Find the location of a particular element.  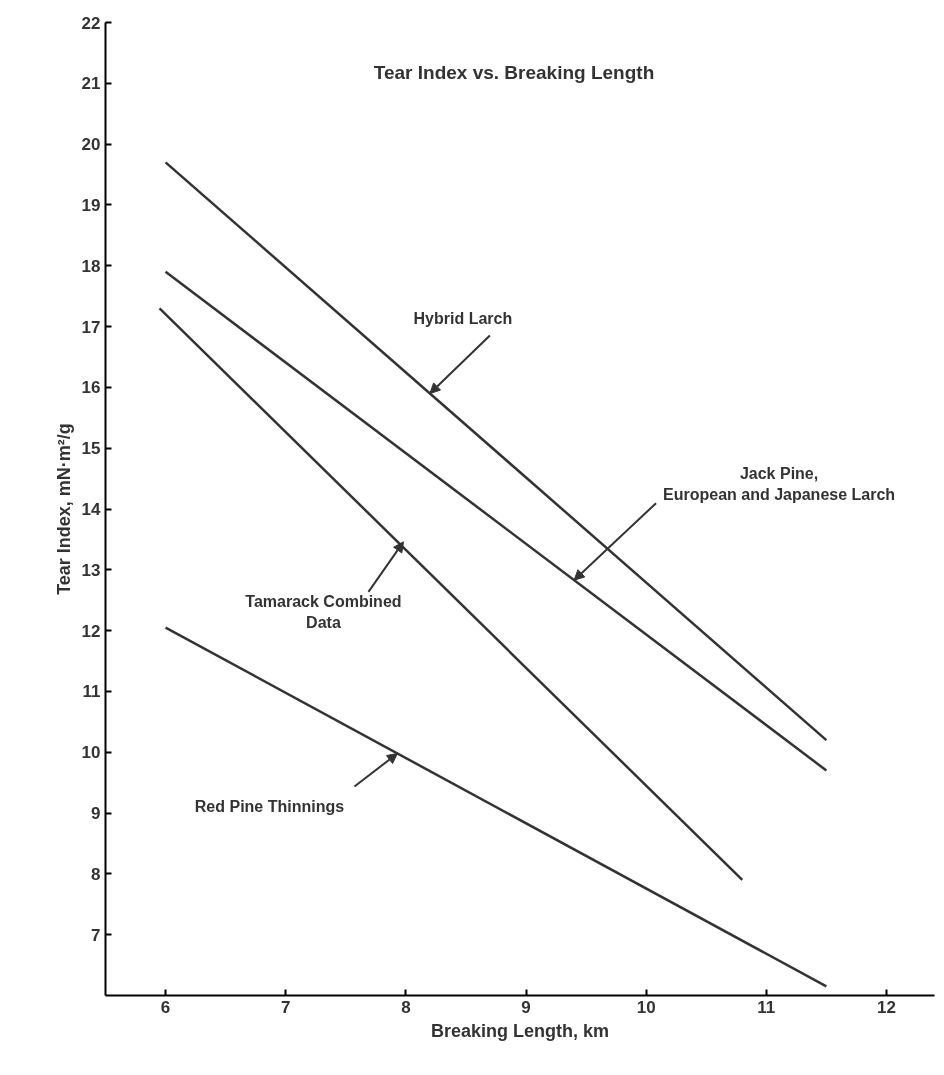

y-tick-label: 15 is located at coordinates (91, 449).